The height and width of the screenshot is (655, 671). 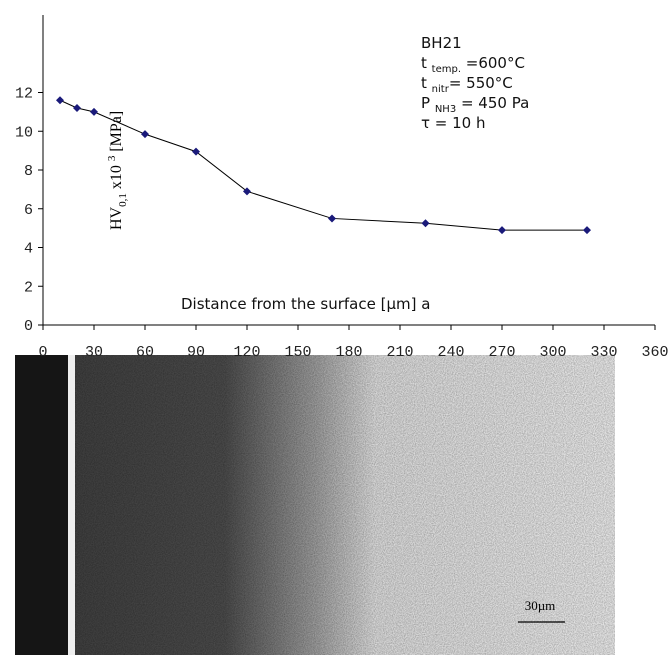 I want to click on x-tick-label: 150, so click(x=297, y=352).